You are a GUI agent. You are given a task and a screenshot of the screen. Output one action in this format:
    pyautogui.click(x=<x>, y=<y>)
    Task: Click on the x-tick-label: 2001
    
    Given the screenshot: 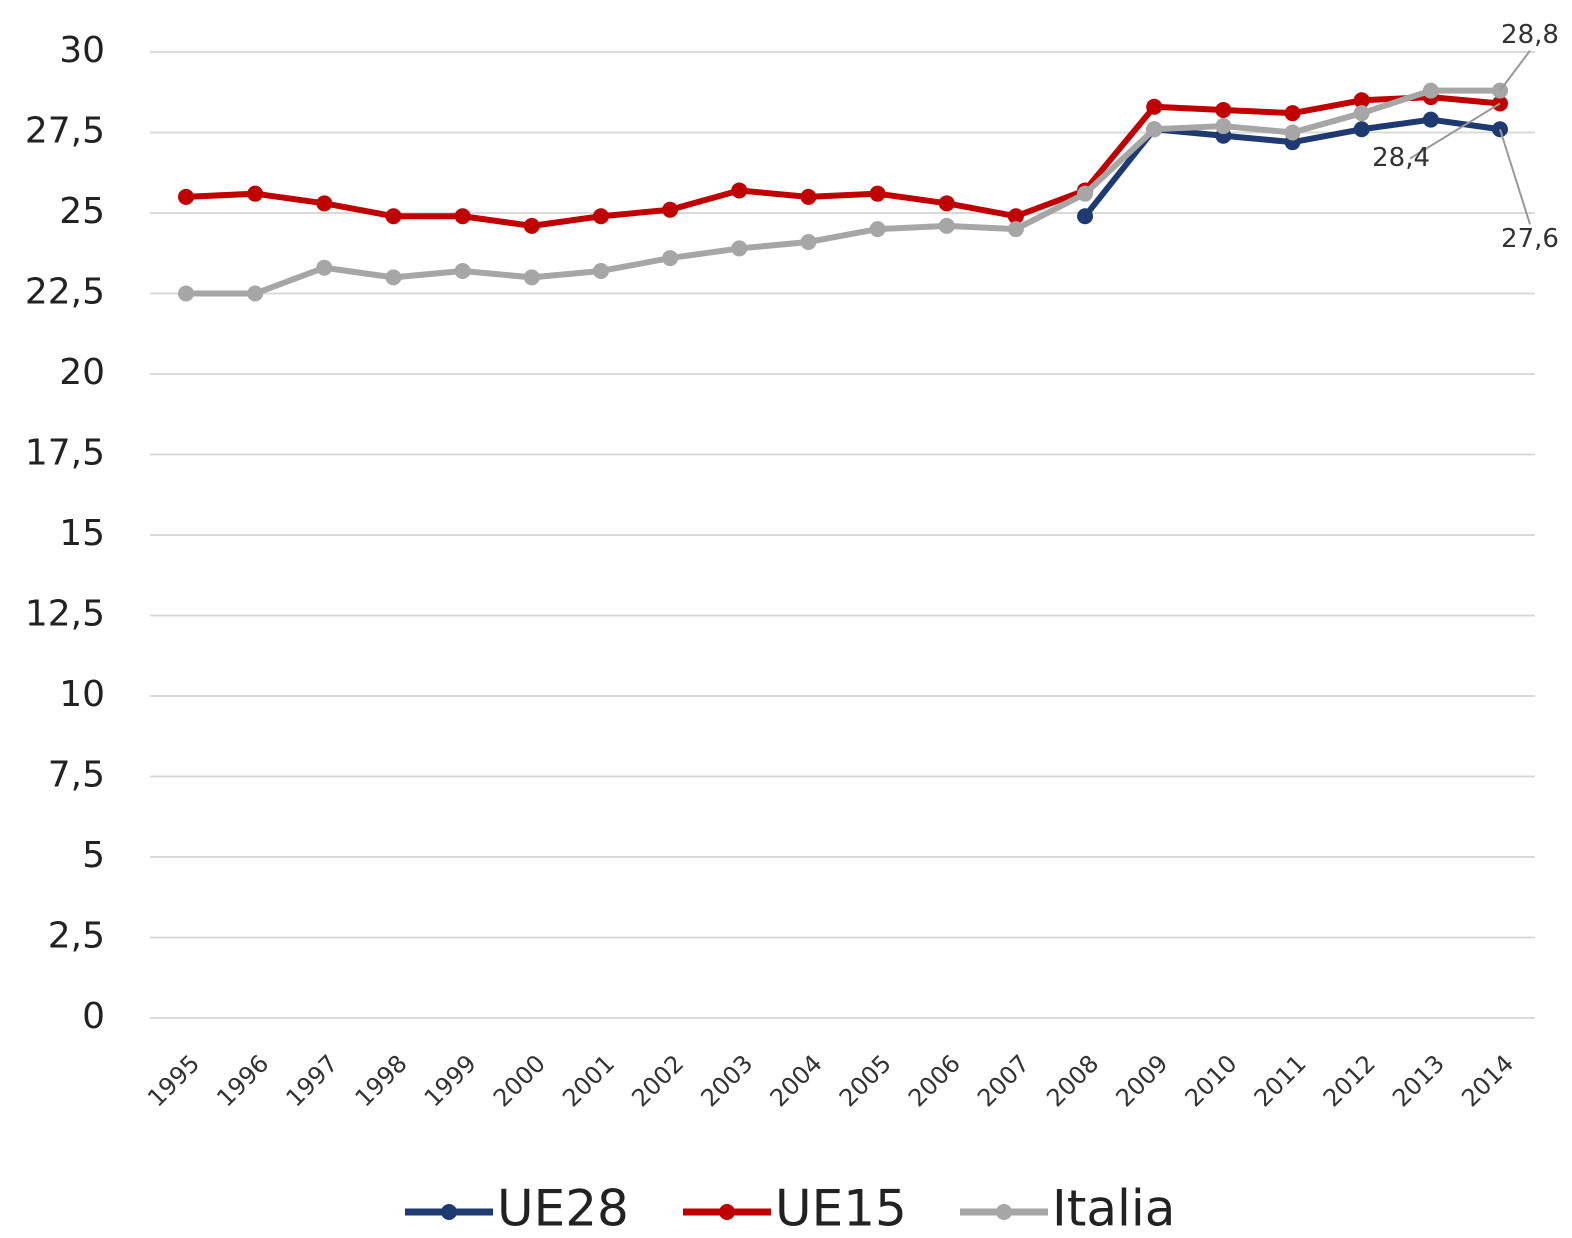 What is the action you would take?
    pyautogui.click(x=588, y=1080)
    